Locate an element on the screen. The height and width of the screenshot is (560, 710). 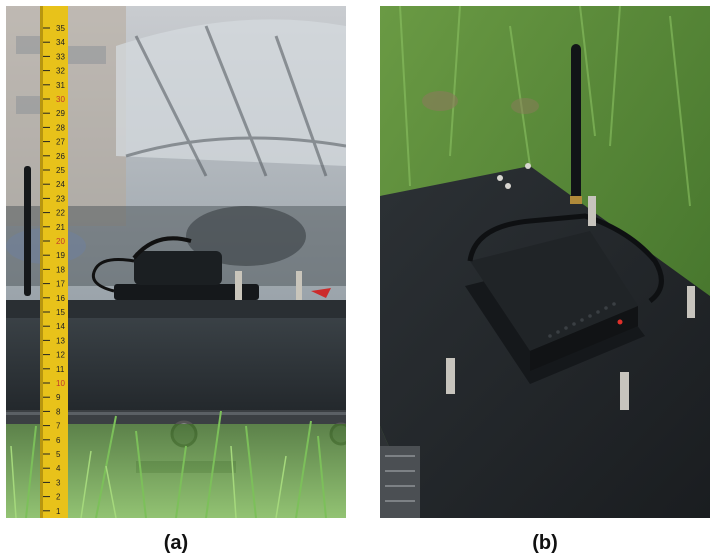
tape-tick-label: 7 is located at coordinates (58, 426).